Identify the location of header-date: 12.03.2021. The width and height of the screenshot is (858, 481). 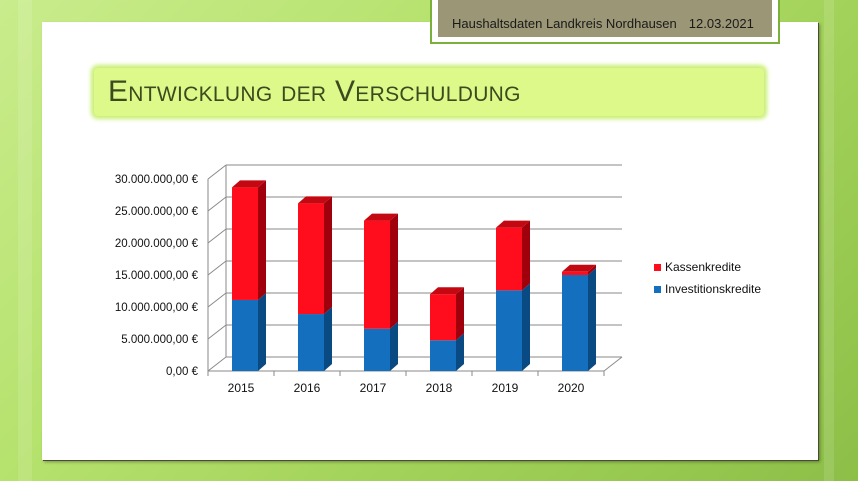
(721, 23).